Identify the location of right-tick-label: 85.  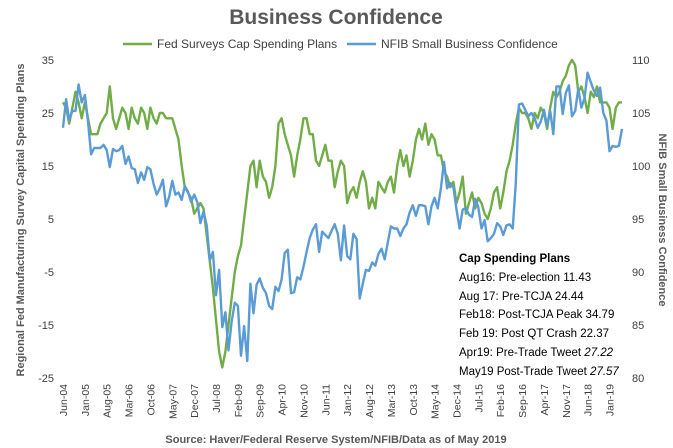
(638, 326).